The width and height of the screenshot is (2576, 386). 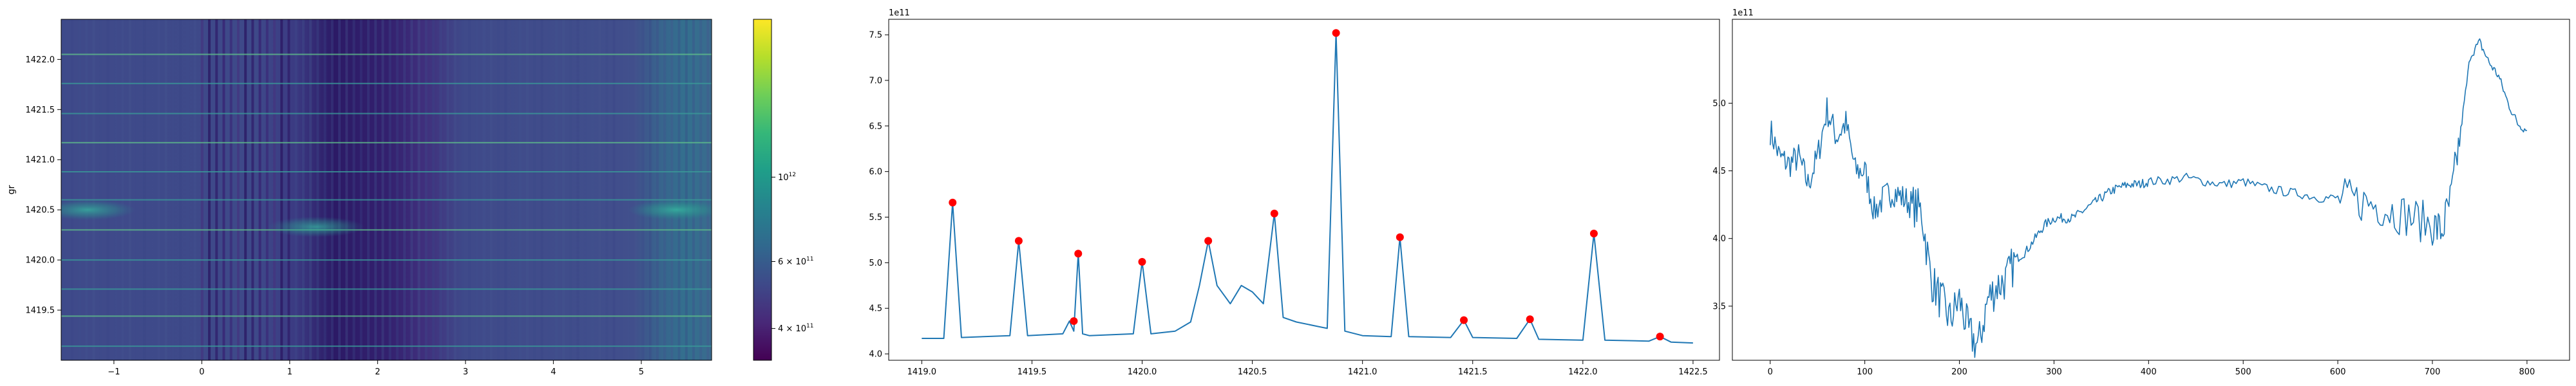 What do you see at coordinates (2243, 372) in the screenshot?
I see `x-tick-label: 500` at bounding box center [2243, 372].